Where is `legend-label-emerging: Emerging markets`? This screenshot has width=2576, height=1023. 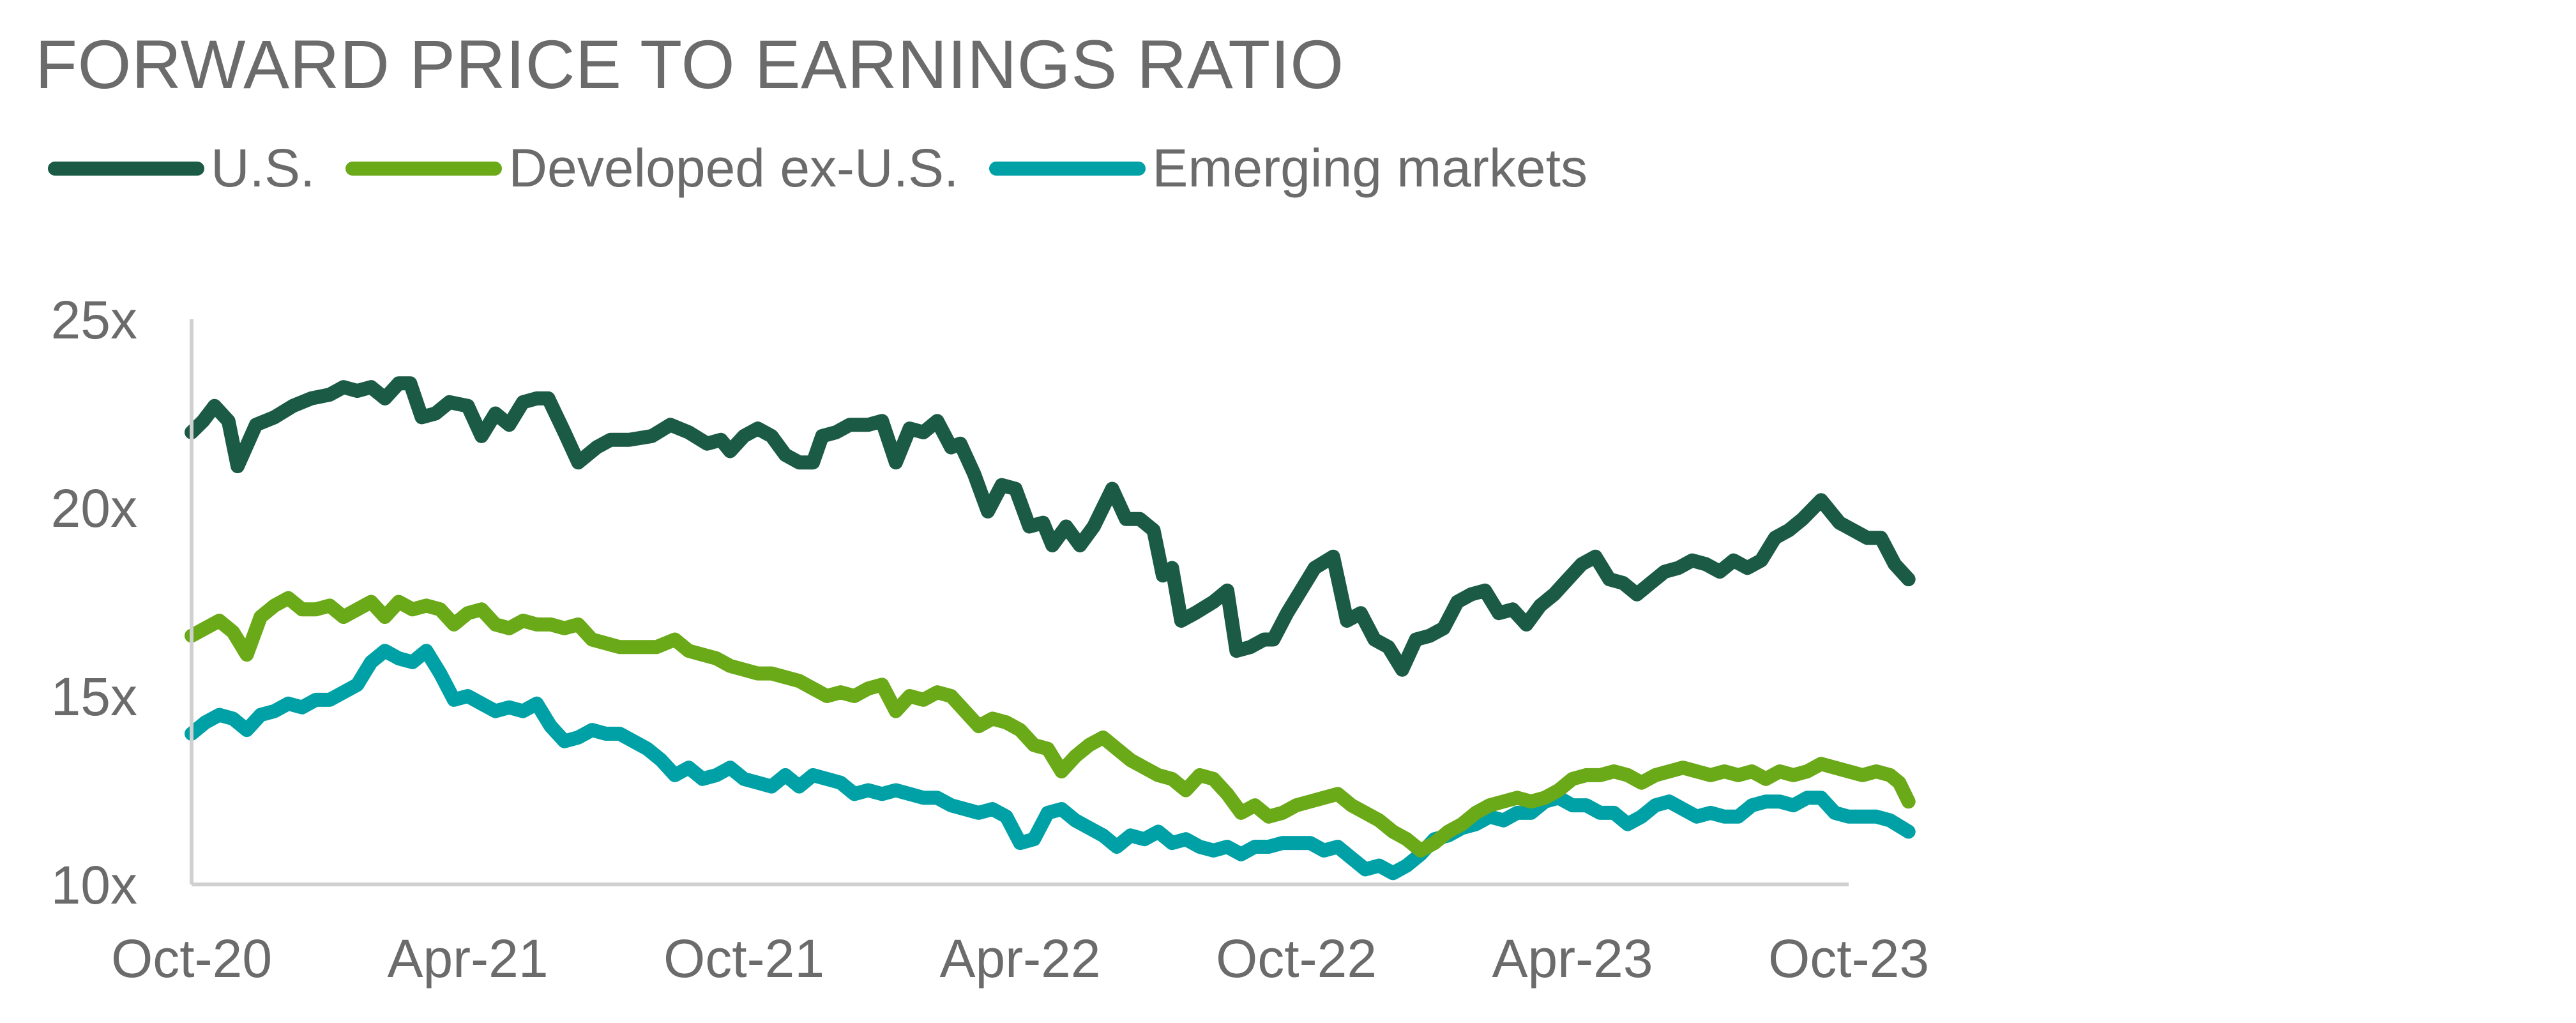 legend-label-emerging: Emerging markets is located at coordinates (1370, 168).